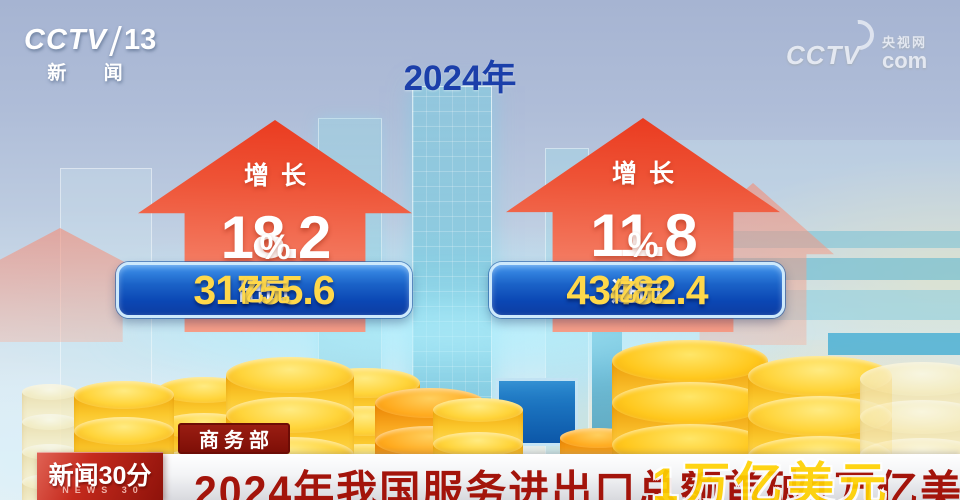 This screenshot has height=500, width=960. I want to click on metric-label: 出口, so click(263, 291).